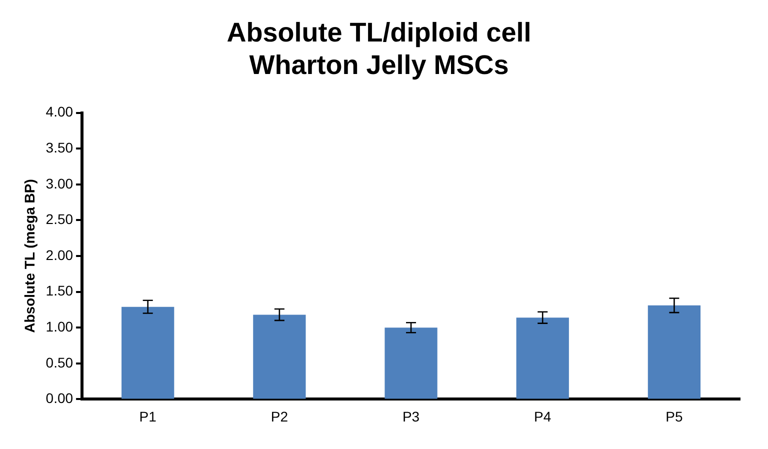  I want to click on y-axis-title: Absolute TL (mega BP), so click(29, 256).